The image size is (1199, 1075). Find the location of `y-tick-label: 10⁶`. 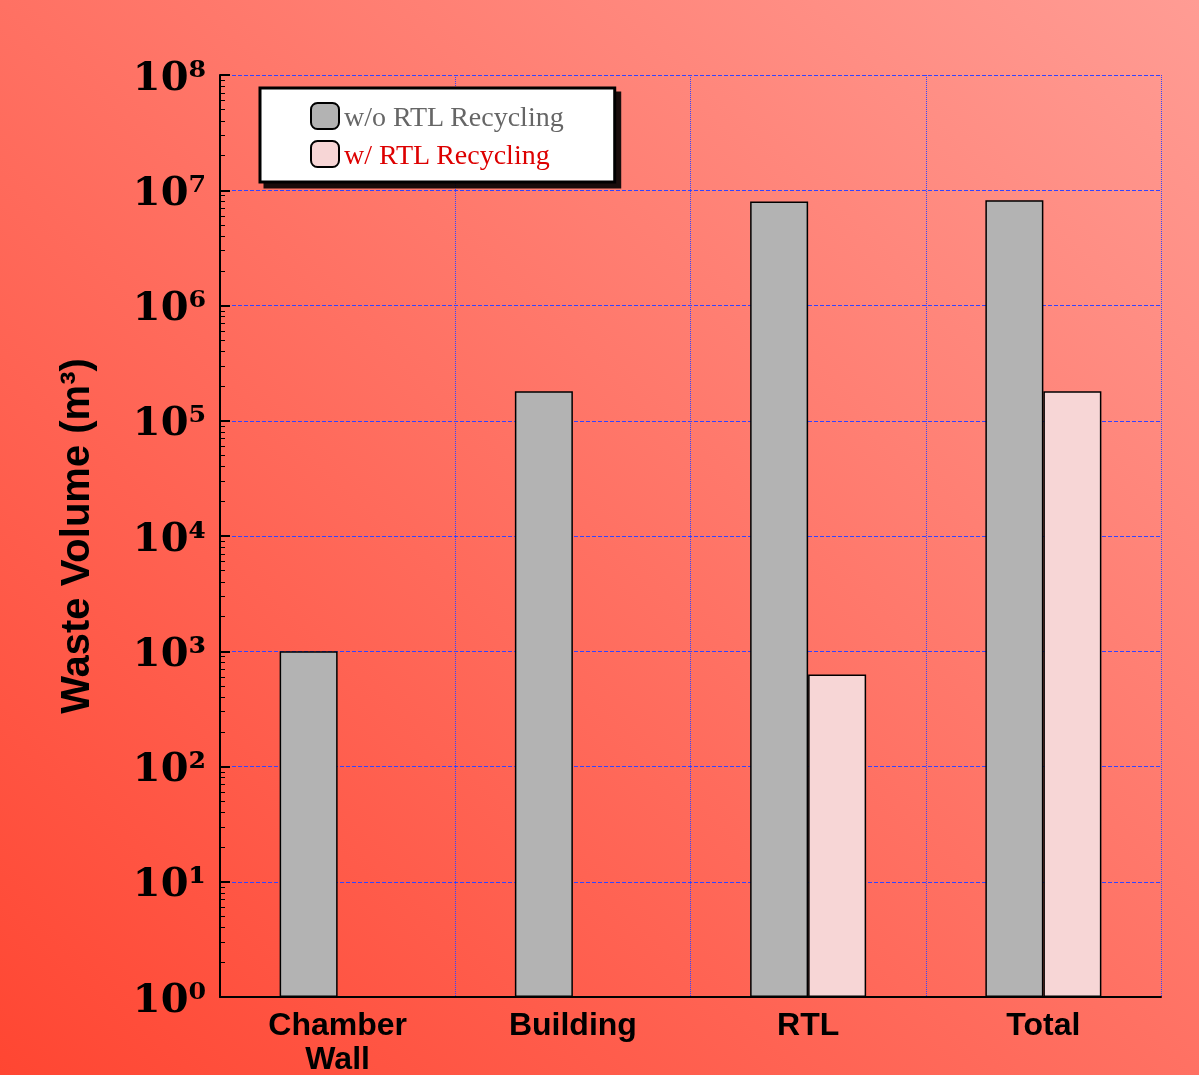

y-tick-label: 10⁶ is located at coordinates (169, 305).